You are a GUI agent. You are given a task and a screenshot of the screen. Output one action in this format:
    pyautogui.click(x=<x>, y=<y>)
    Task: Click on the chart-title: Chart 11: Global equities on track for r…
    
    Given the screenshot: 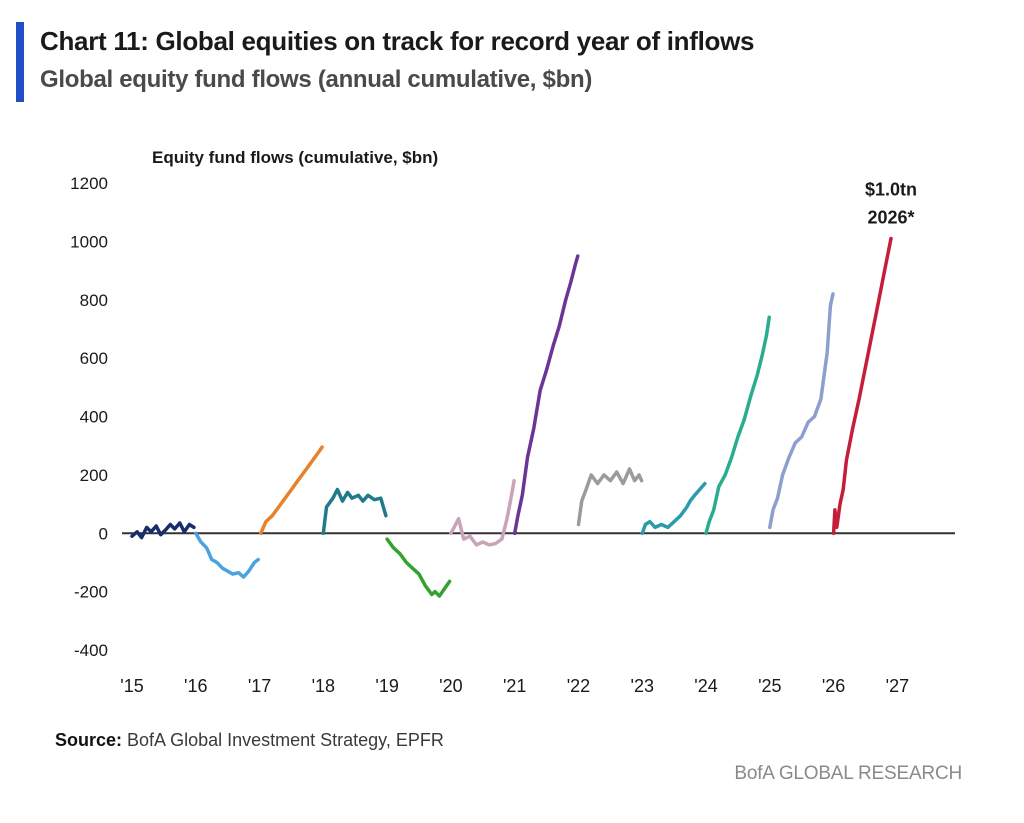 What is the action you would take?
    pyautogui.click(x=397, y=41)
    